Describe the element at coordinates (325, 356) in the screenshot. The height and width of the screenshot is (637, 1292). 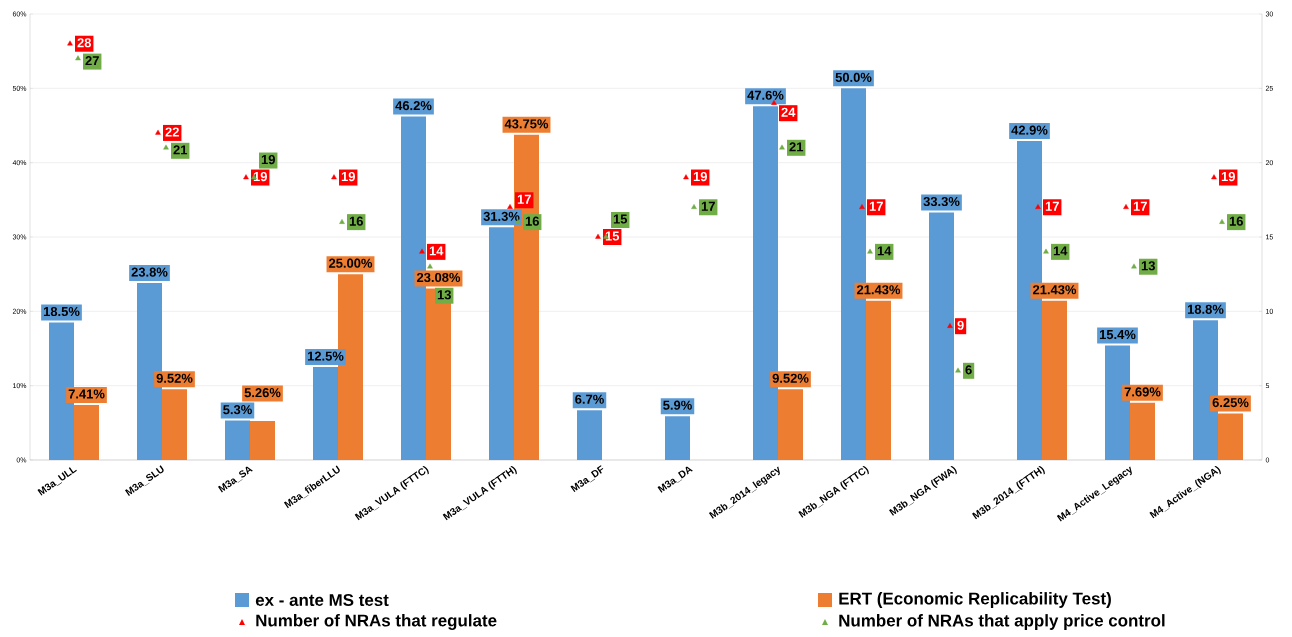
I see `data-label: 12.5%` at that location.